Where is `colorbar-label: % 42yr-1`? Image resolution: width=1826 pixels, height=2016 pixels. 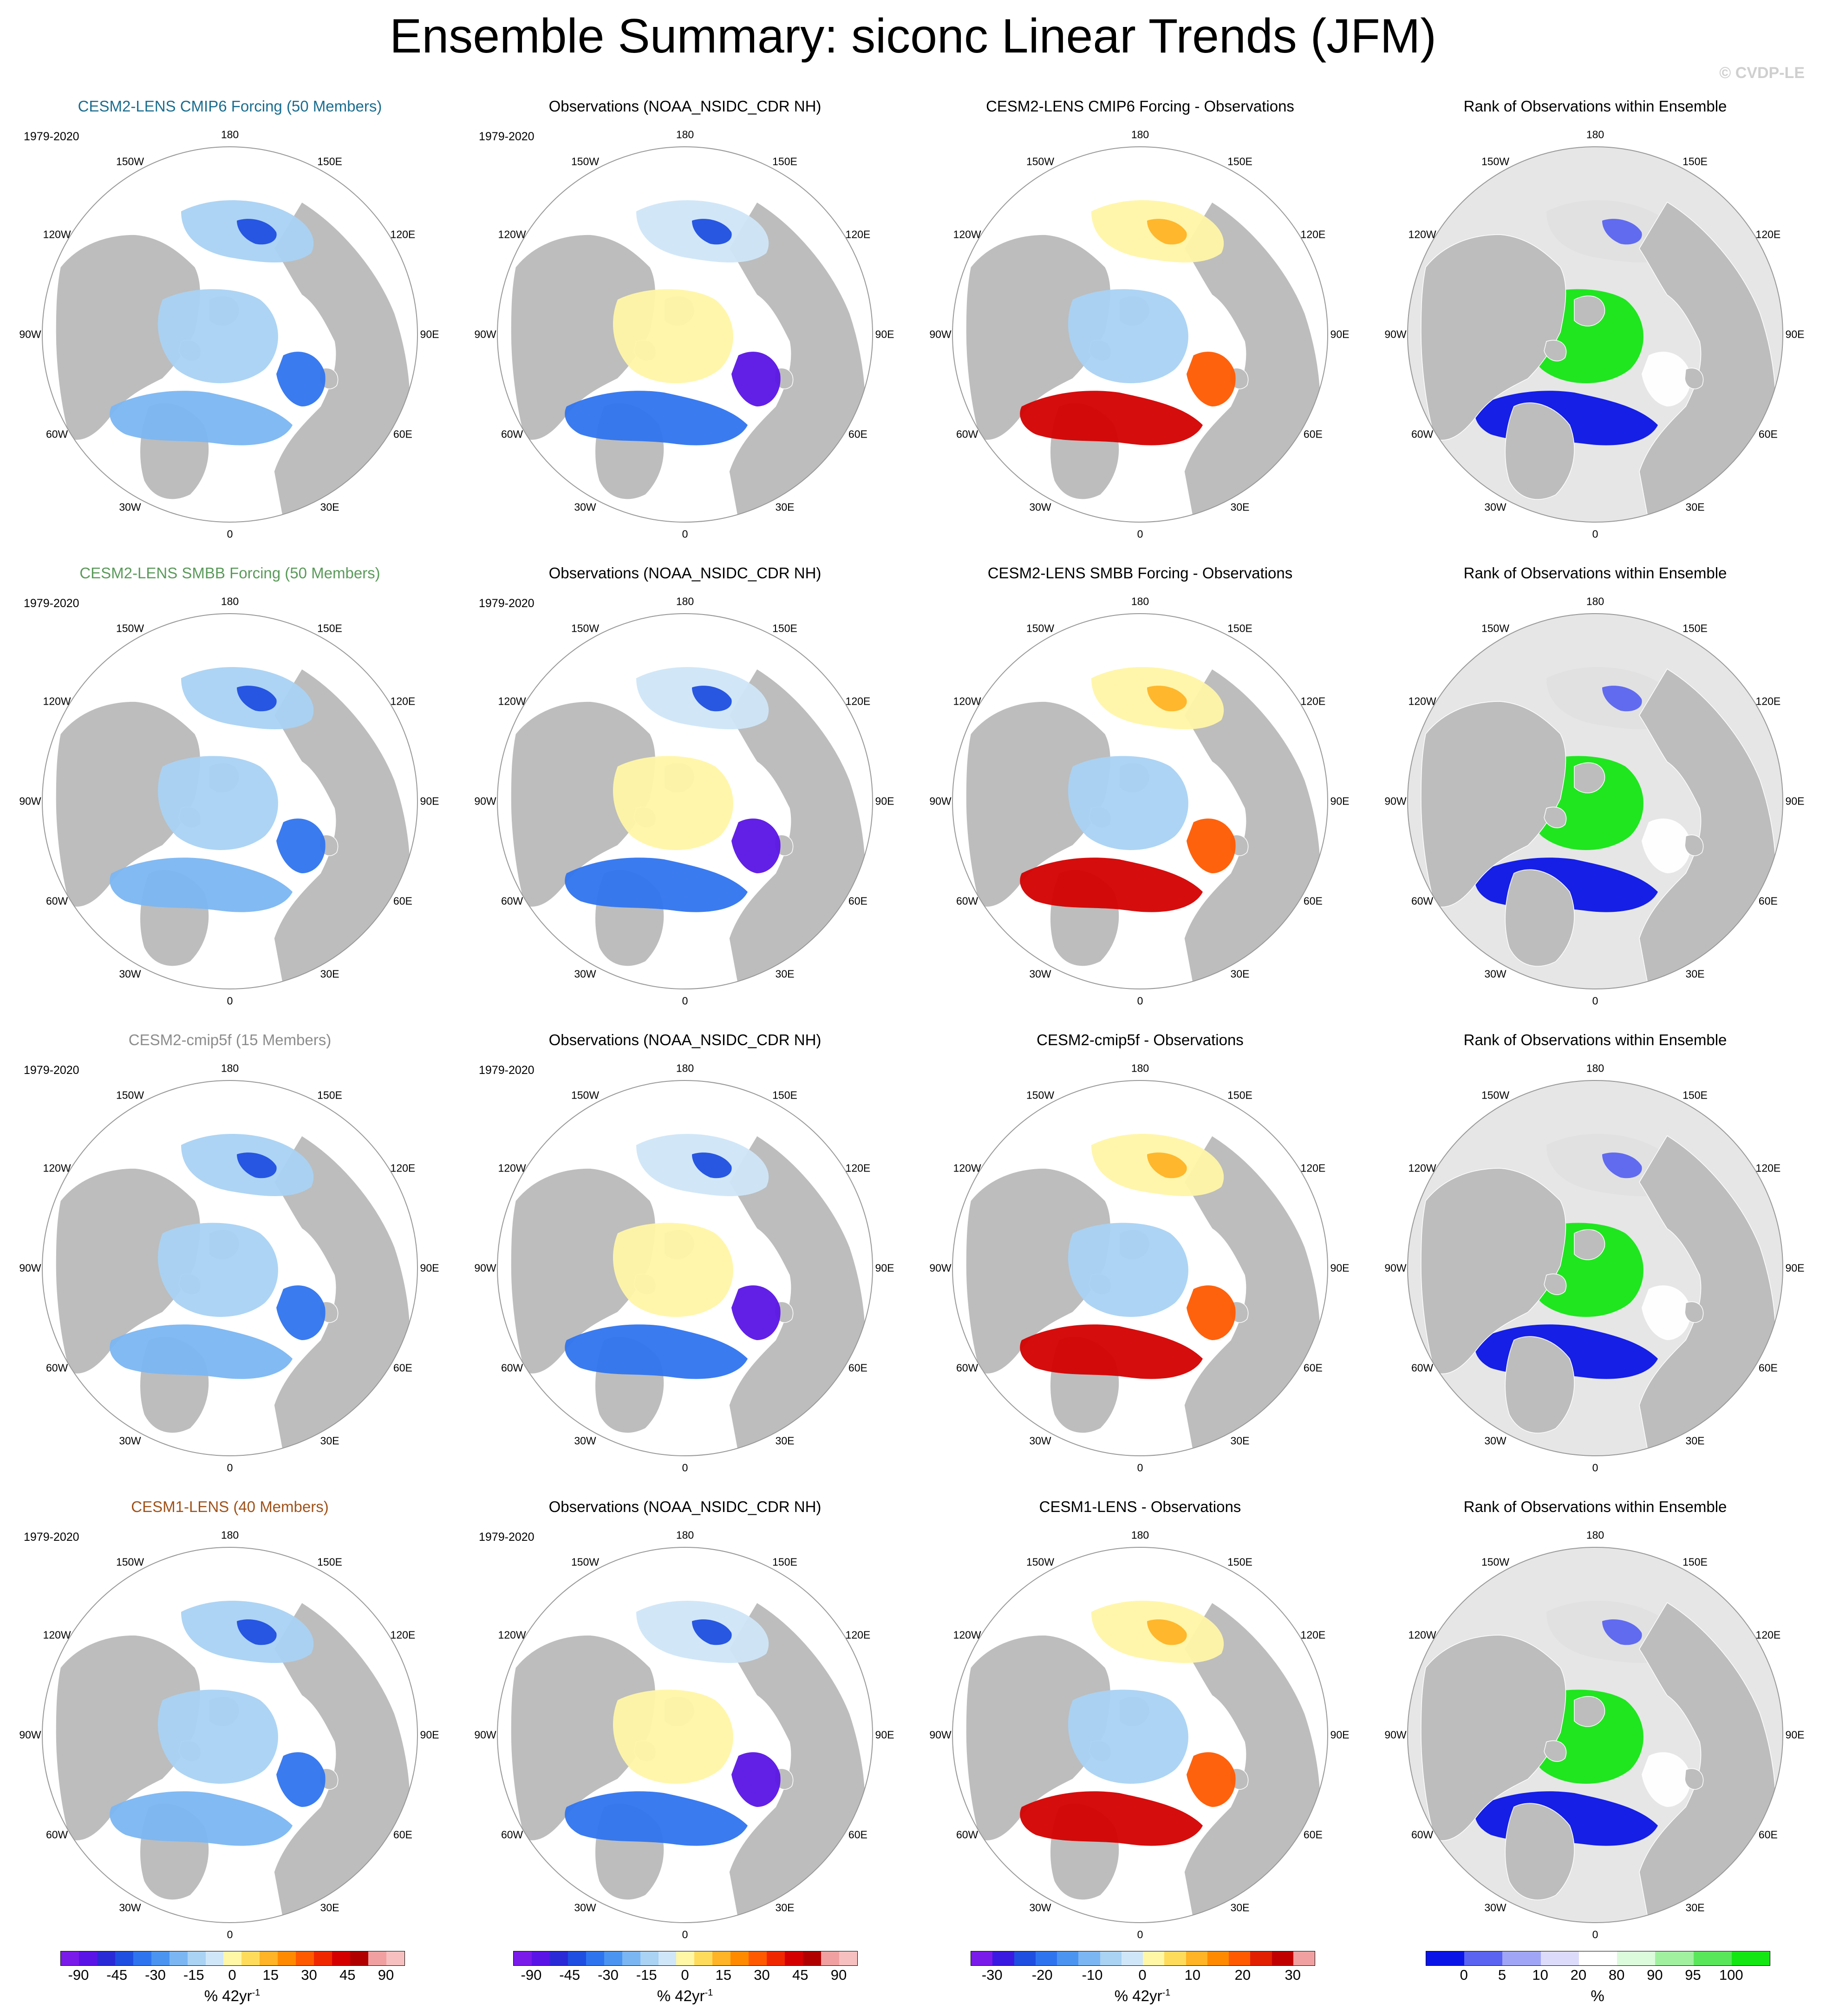 colorbar-label: % 42yr-1 is located at coordinates (1142, 1996).